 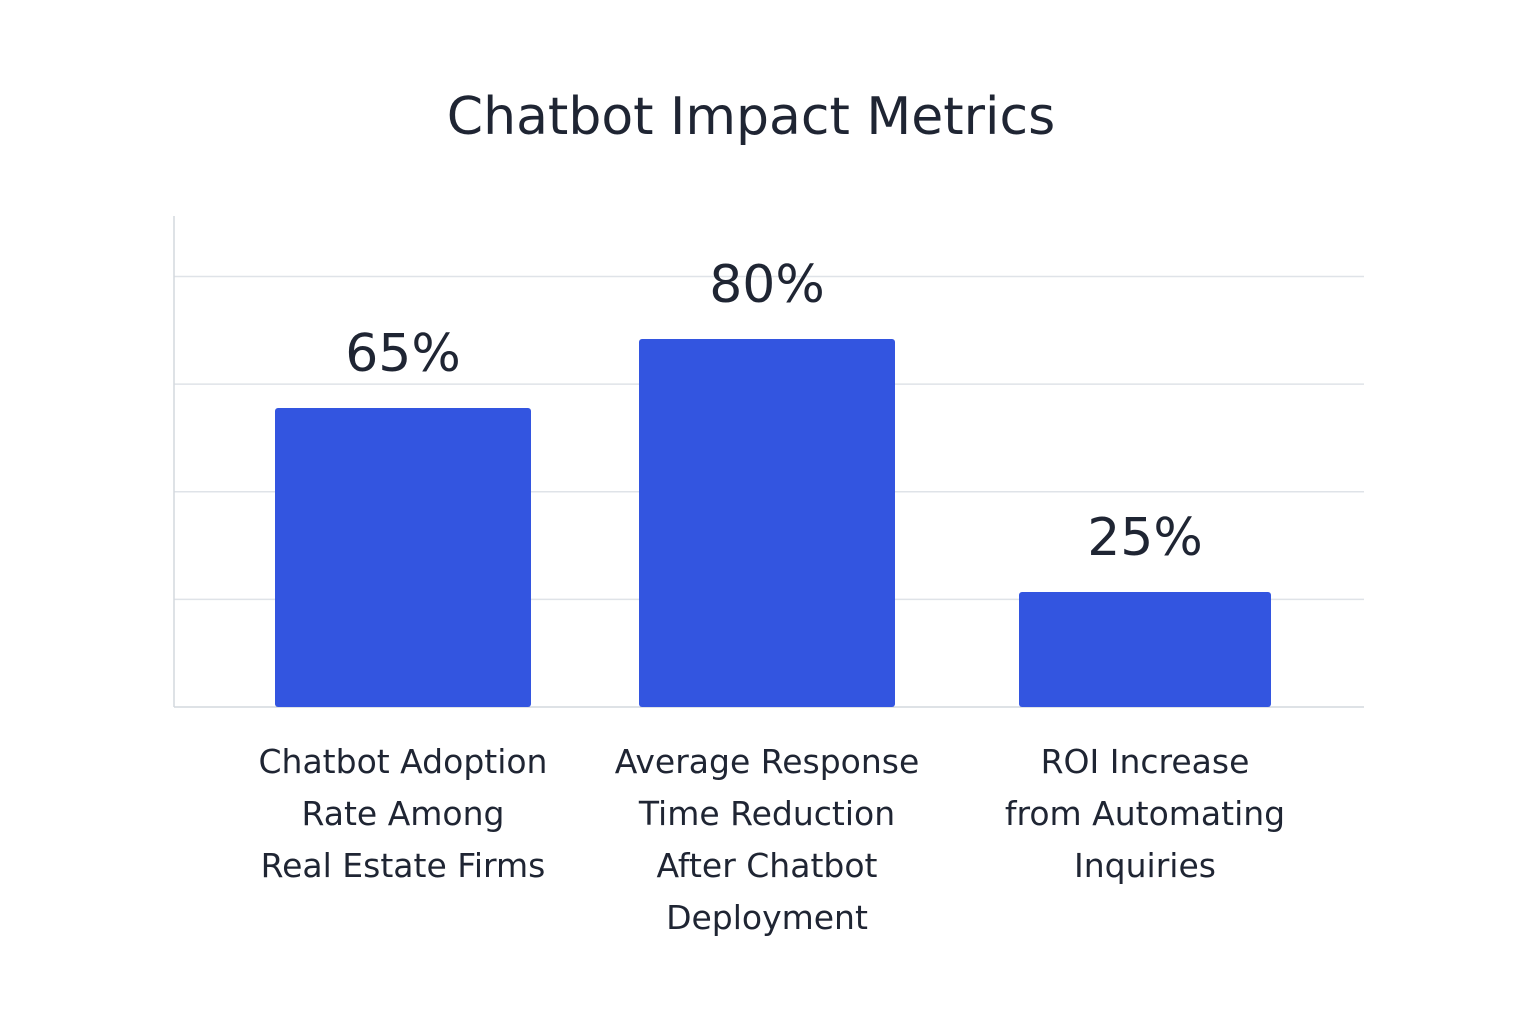 I want to click on tick-label-line: After Chatbot, so click(x=767, y=865).